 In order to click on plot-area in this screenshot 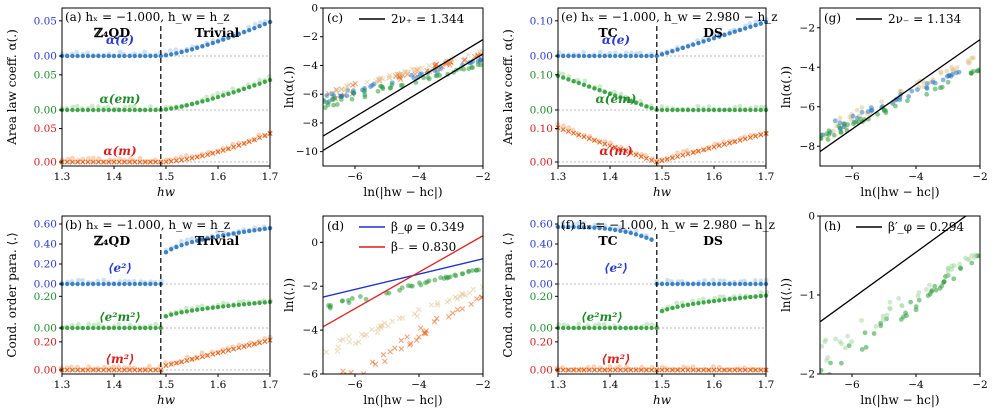, I will do `click(900, 295)`.